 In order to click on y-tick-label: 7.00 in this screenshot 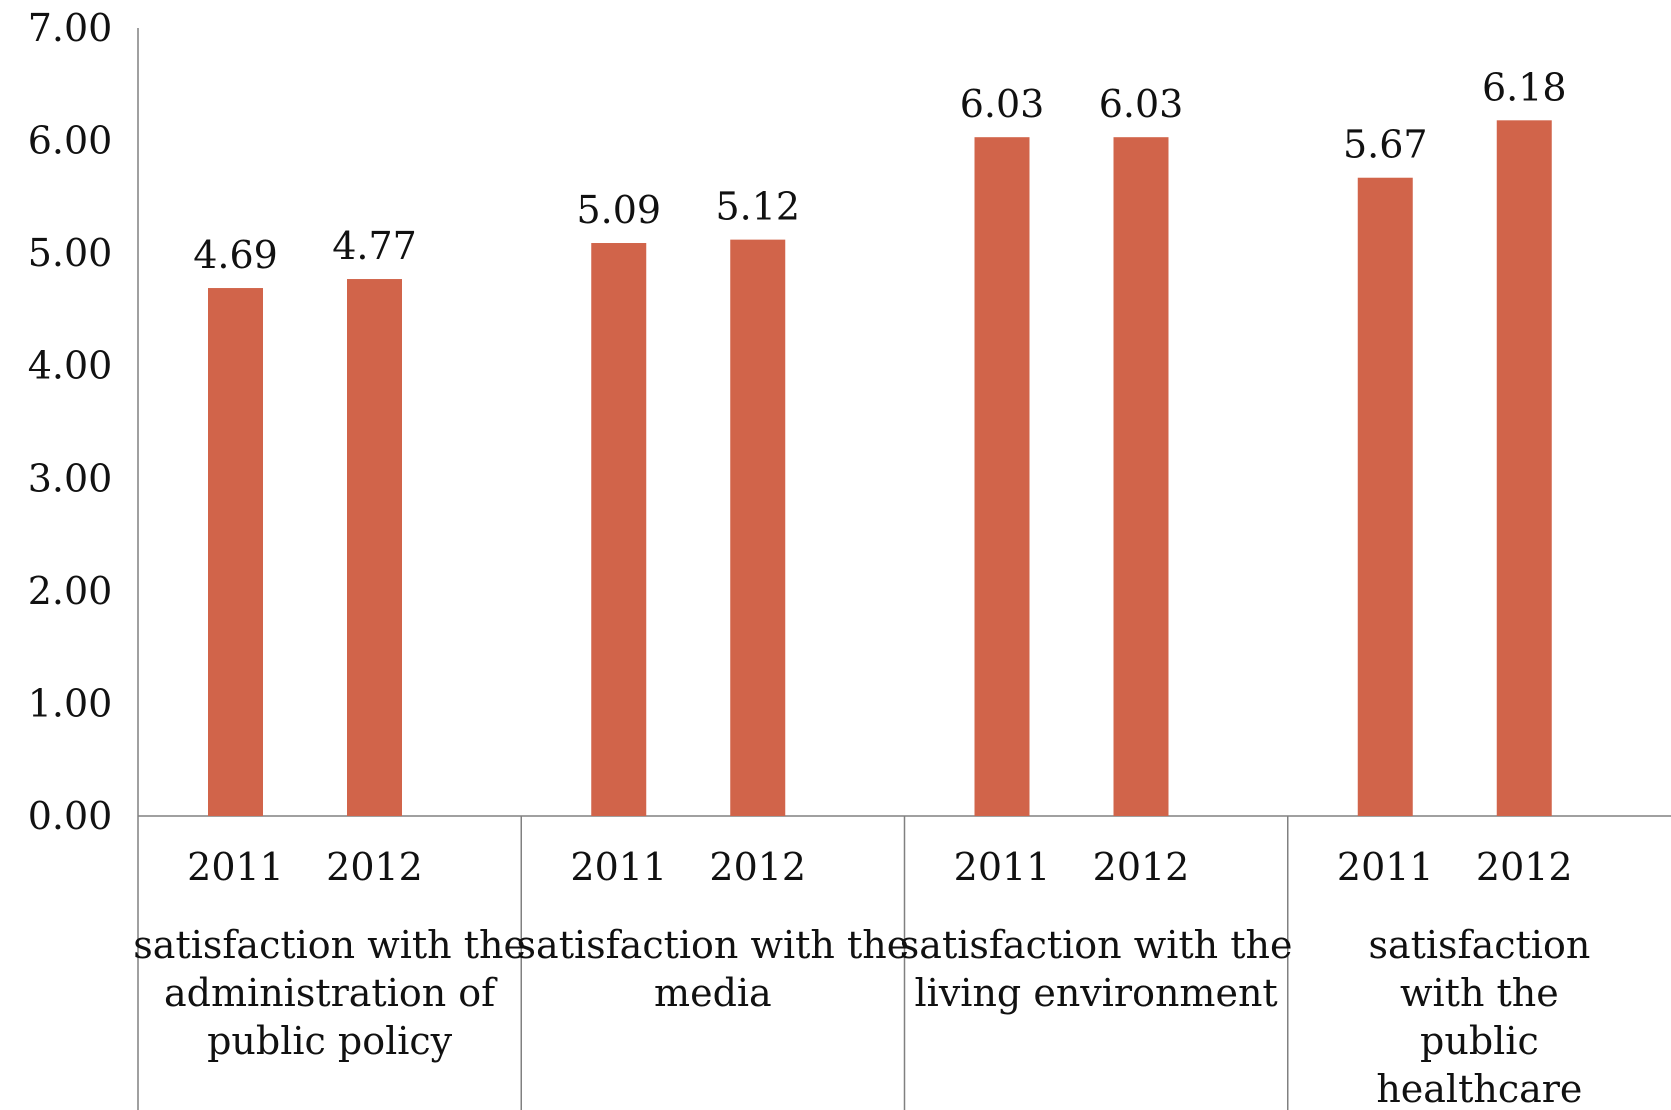, I will do `click(70, 28)`.